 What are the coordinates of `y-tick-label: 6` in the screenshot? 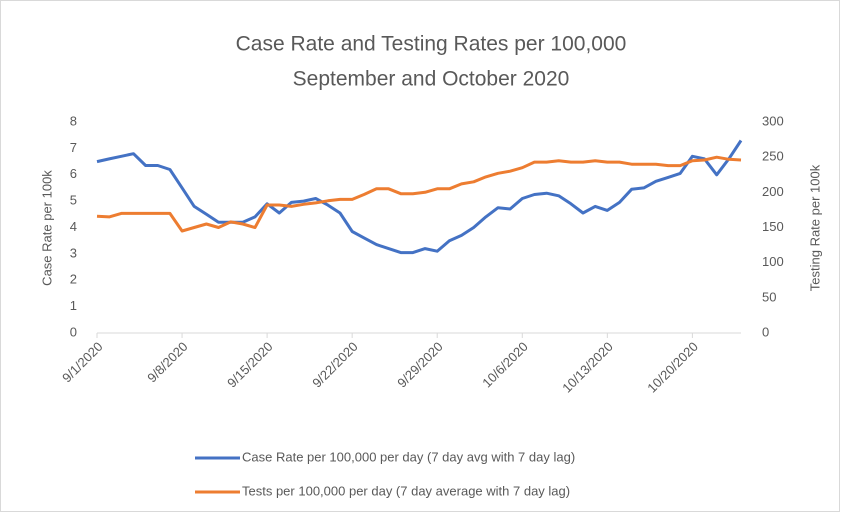 It's located at (73, 173).